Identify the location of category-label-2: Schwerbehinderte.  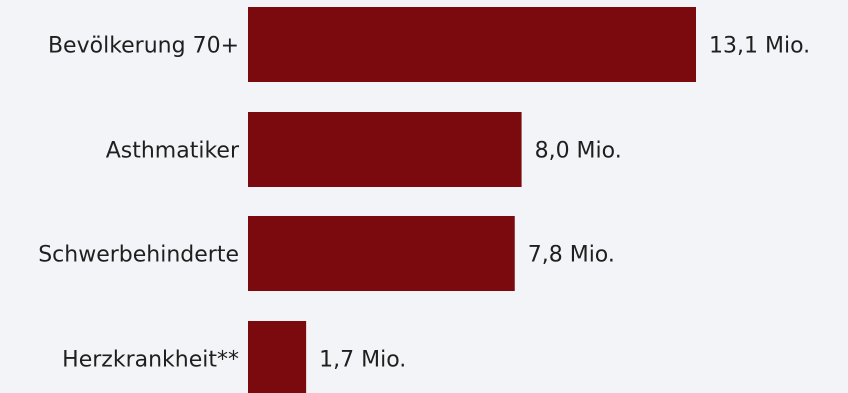
(138, 255).